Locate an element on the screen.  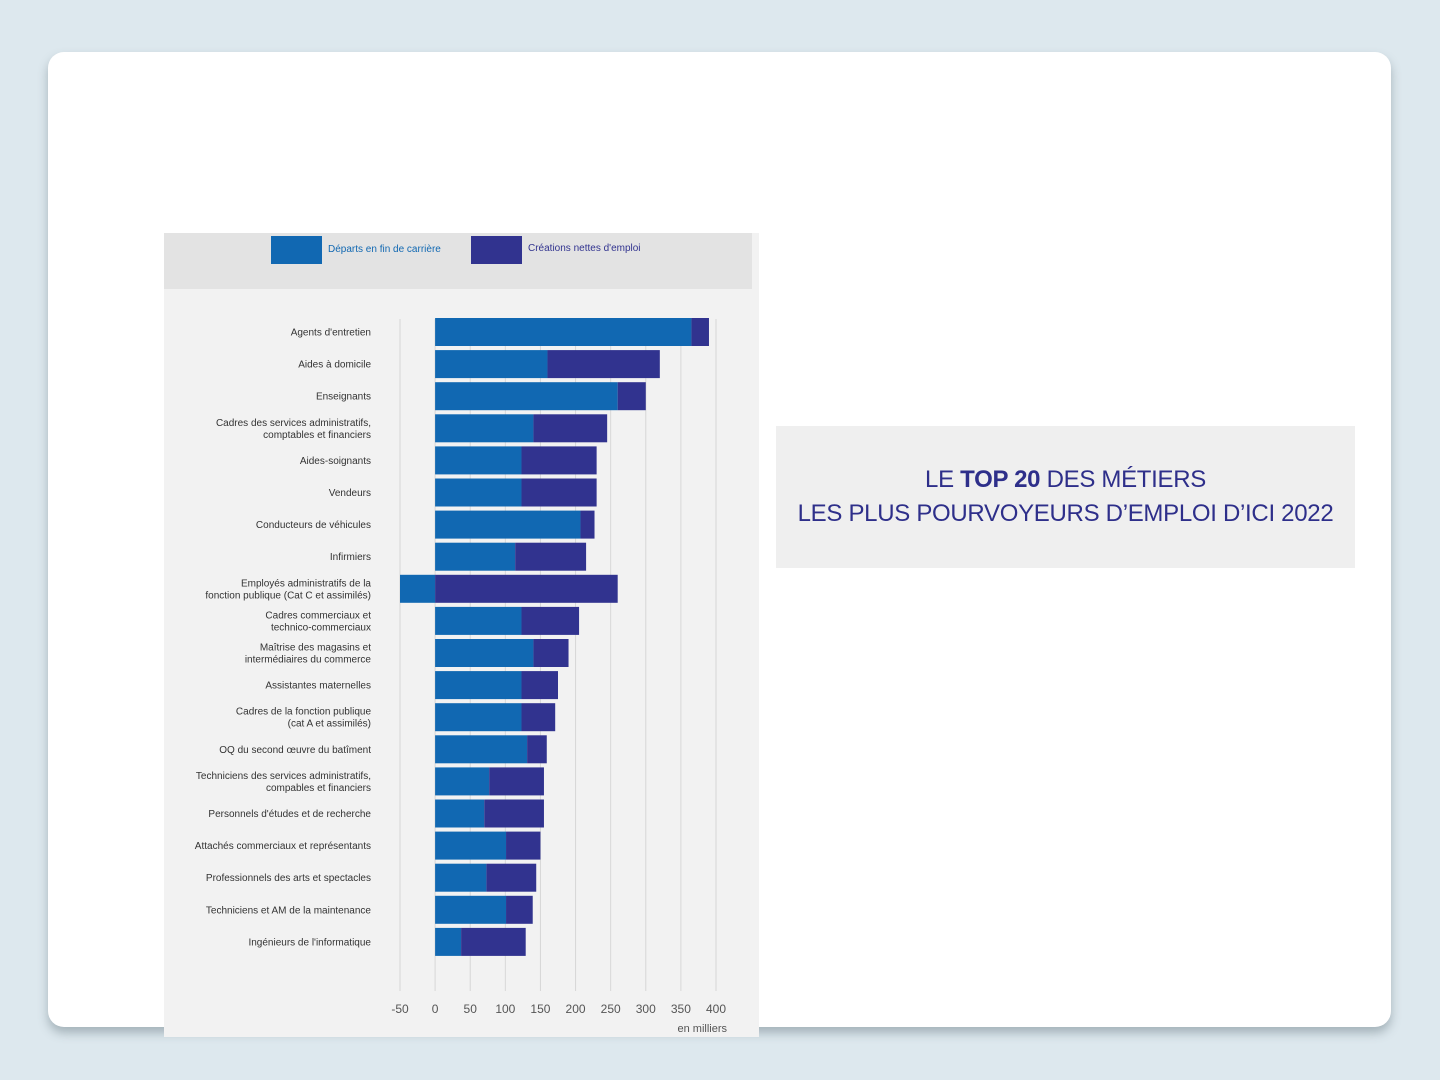
category-label-6: Conducteurs de véhicules is located at coordinates (313, 525).